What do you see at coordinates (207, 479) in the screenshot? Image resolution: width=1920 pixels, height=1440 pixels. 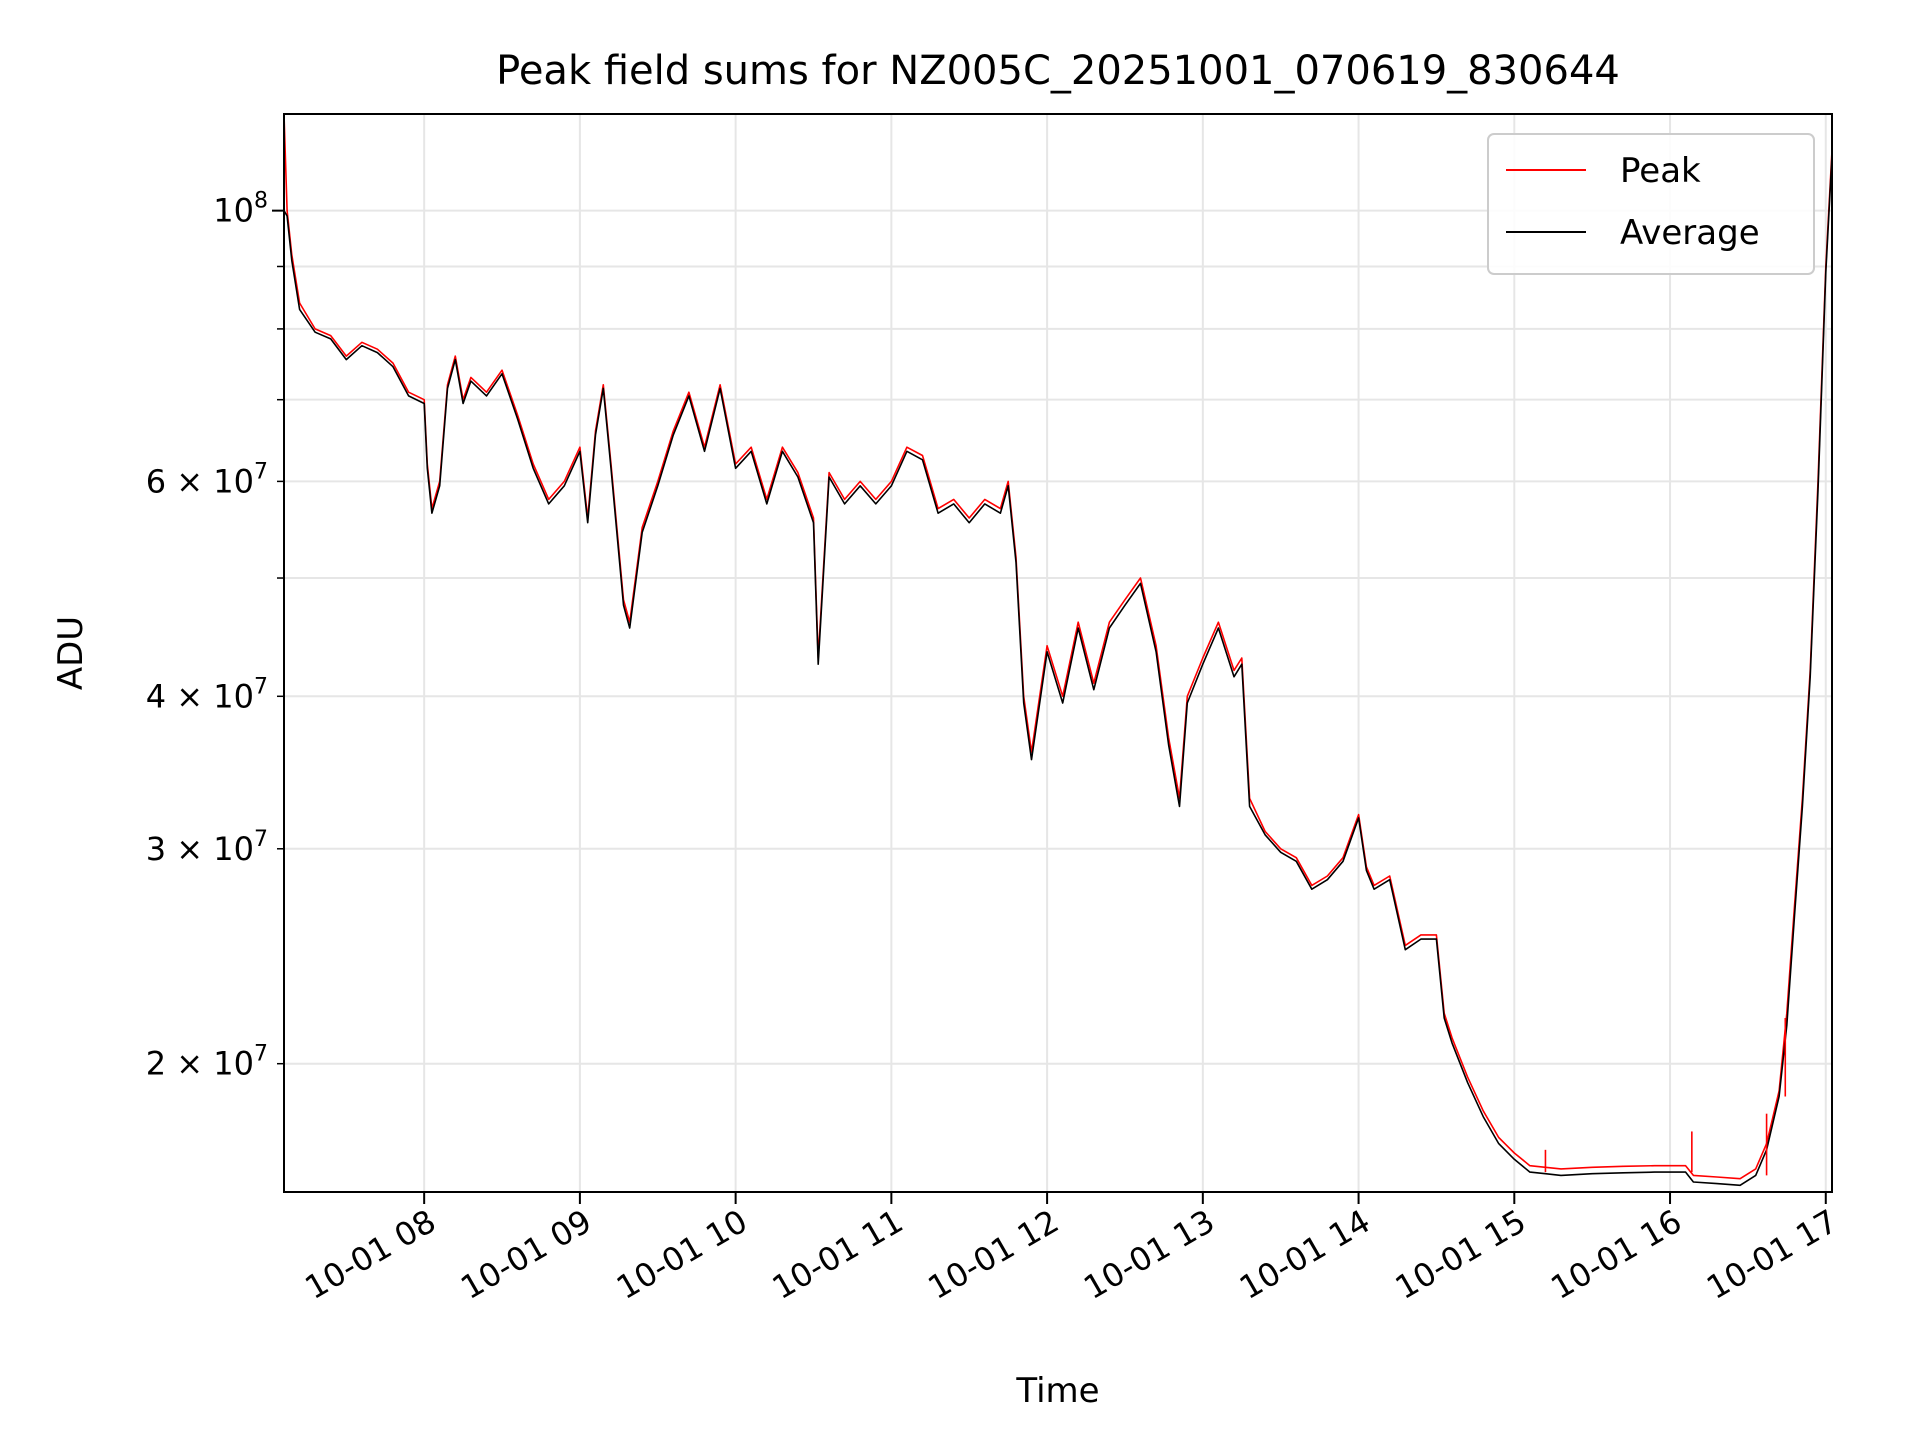 I see `y-tick-label: 6 × 107` at bounding box center [207, 479].